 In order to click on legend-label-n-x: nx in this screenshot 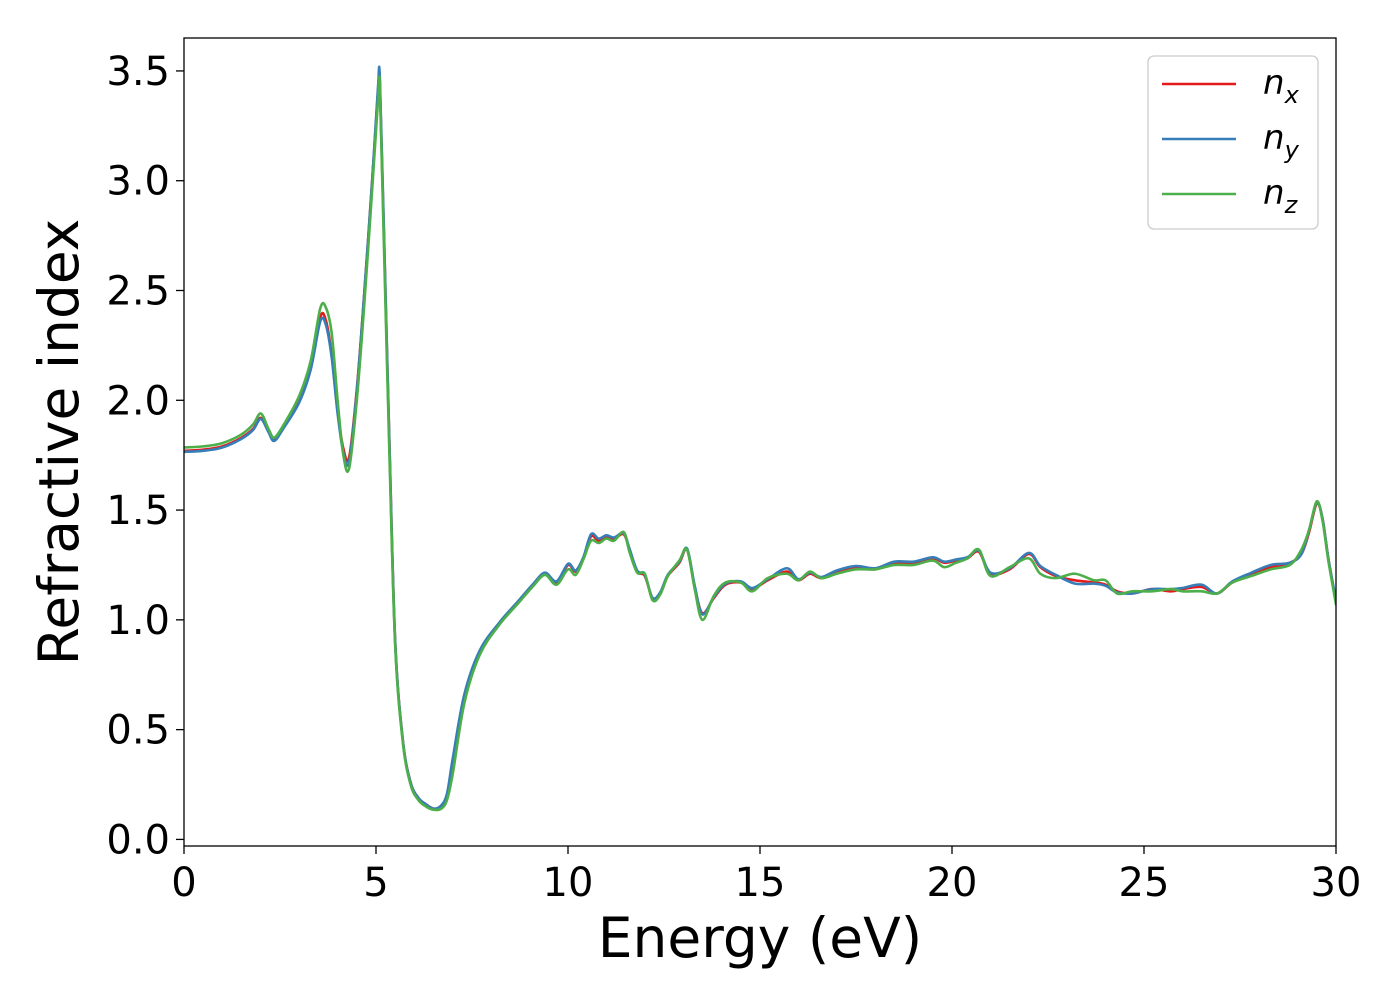, I will do `click(1281, 86)`.